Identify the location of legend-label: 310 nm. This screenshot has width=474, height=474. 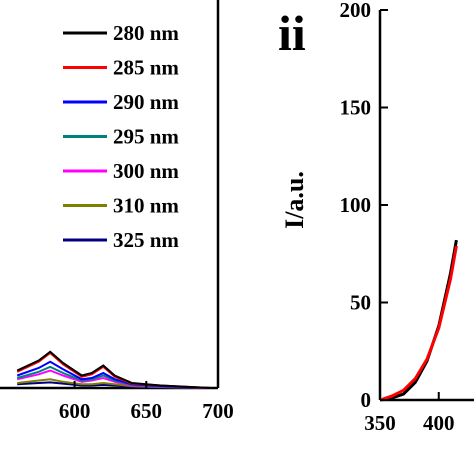
(146, 206).